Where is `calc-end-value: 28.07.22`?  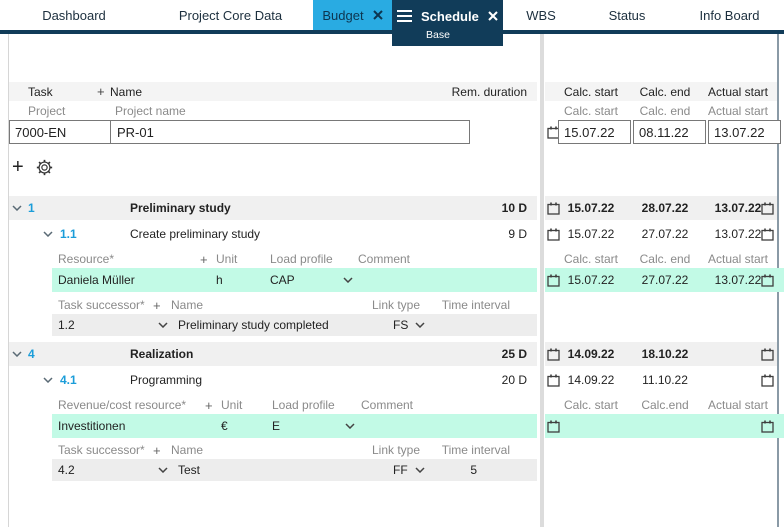
calc-end-value: 28.07.22 is located at coordinates (665, 208).